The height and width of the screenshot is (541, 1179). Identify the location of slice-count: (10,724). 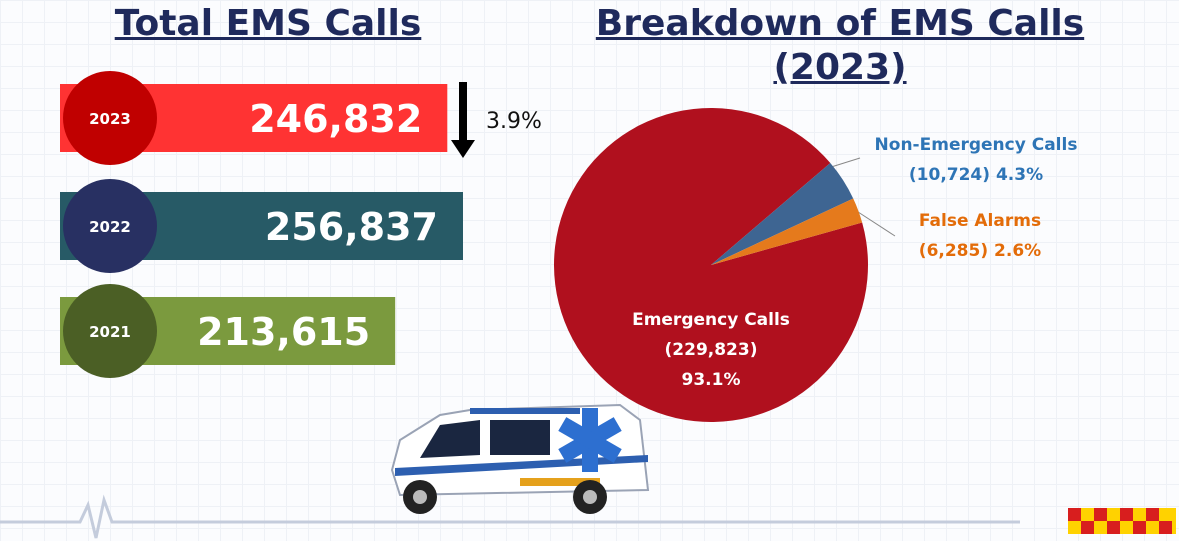
(949, 175).